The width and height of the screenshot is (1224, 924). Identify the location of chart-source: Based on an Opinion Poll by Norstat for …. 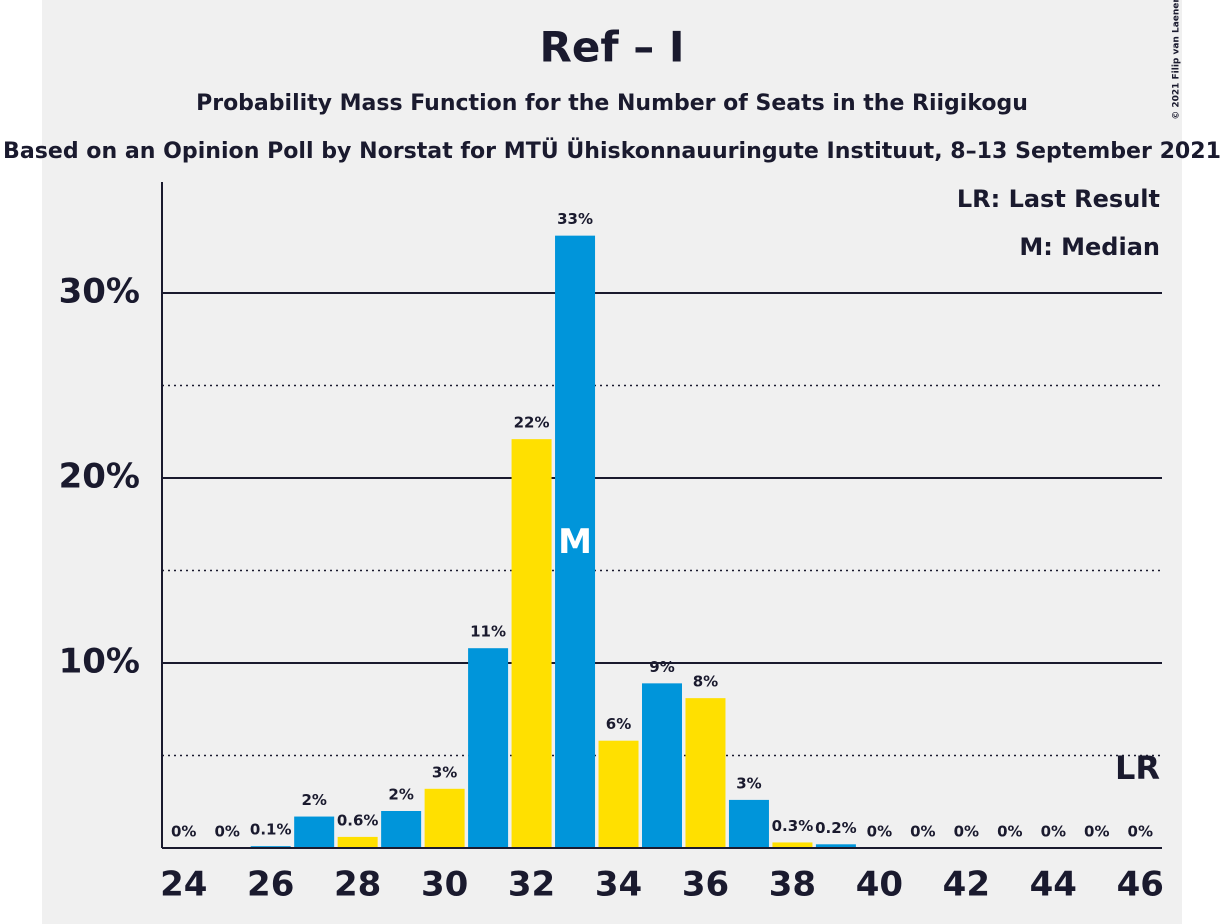
(612, 151).